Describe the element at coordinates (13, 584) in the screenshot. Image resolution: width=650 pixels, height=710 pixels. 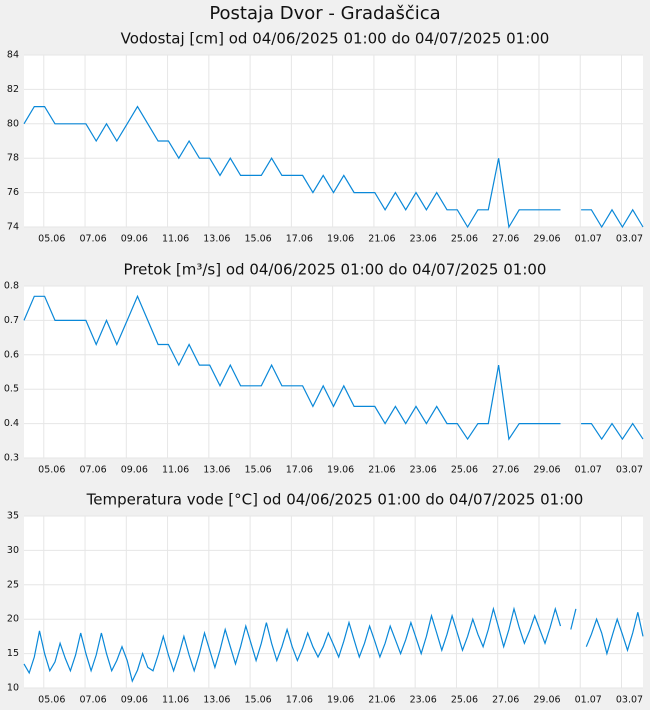
I see `y-tick-label: 25` at that location.